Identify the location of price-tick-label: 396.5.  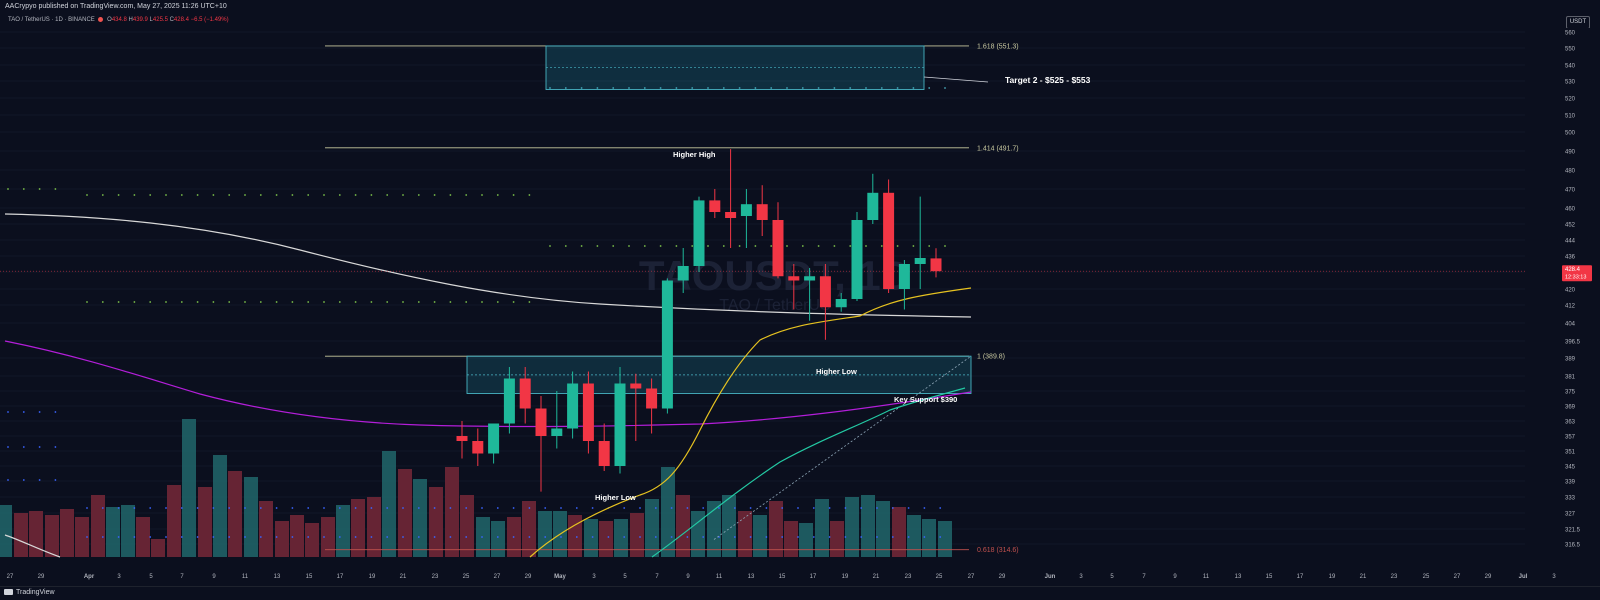
(1573, 343).